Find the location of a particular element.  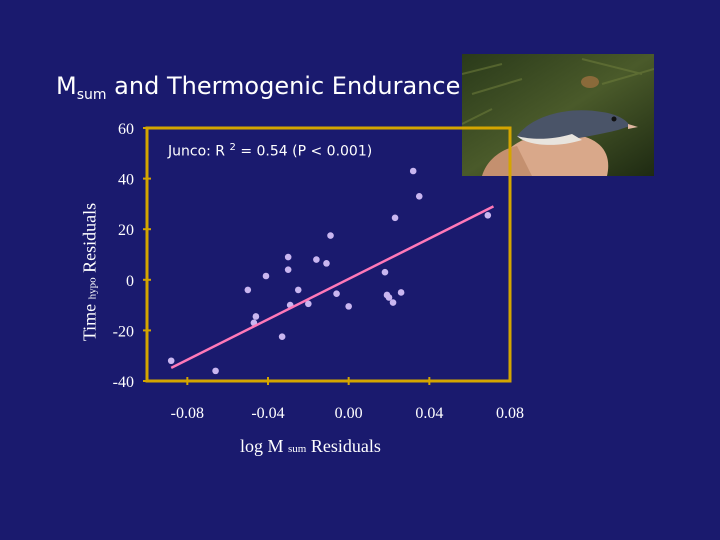

annotation-superscript: 2 is located at coordinates (232, 147).